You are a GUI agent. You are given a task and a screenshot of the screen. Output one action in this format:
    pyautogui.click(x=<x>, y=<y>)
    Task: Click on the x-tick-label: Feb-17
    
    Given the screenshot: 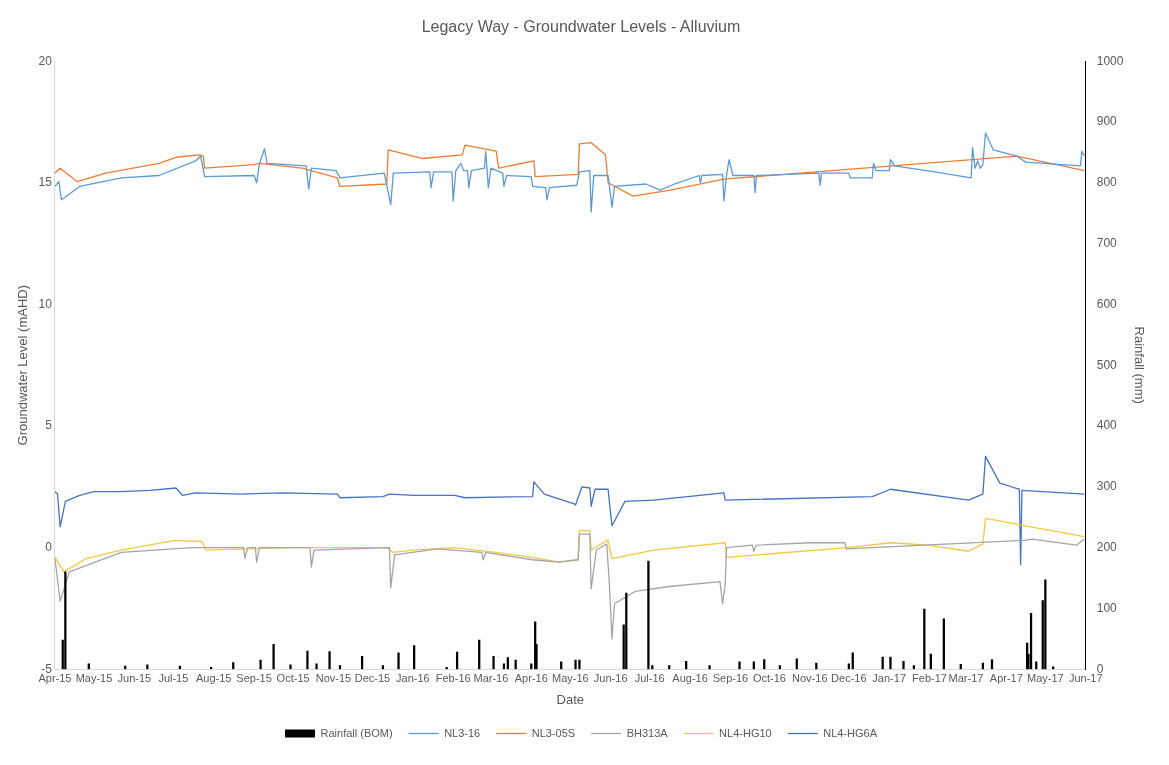 What is the action you would take?
    pyautogui.click(x=929, y=677)
    